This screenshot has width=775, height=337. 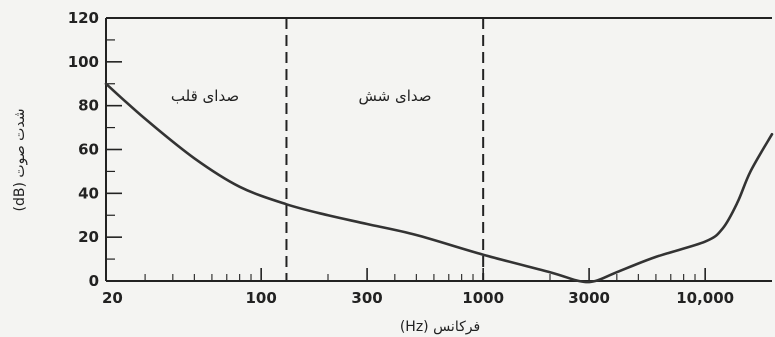 I want to click on y-tick-label: 40, so click(x=88, y=193).